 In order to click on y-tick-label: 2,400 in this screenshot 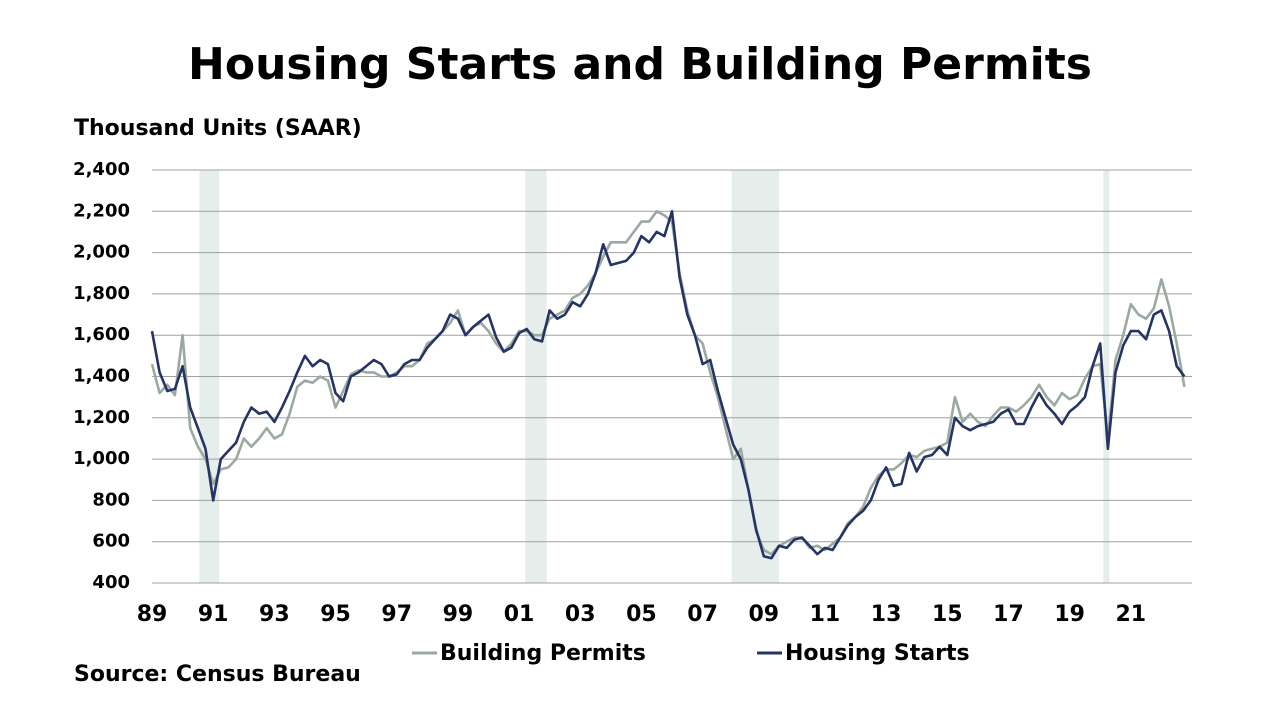, I will do `click(101, 169)`.